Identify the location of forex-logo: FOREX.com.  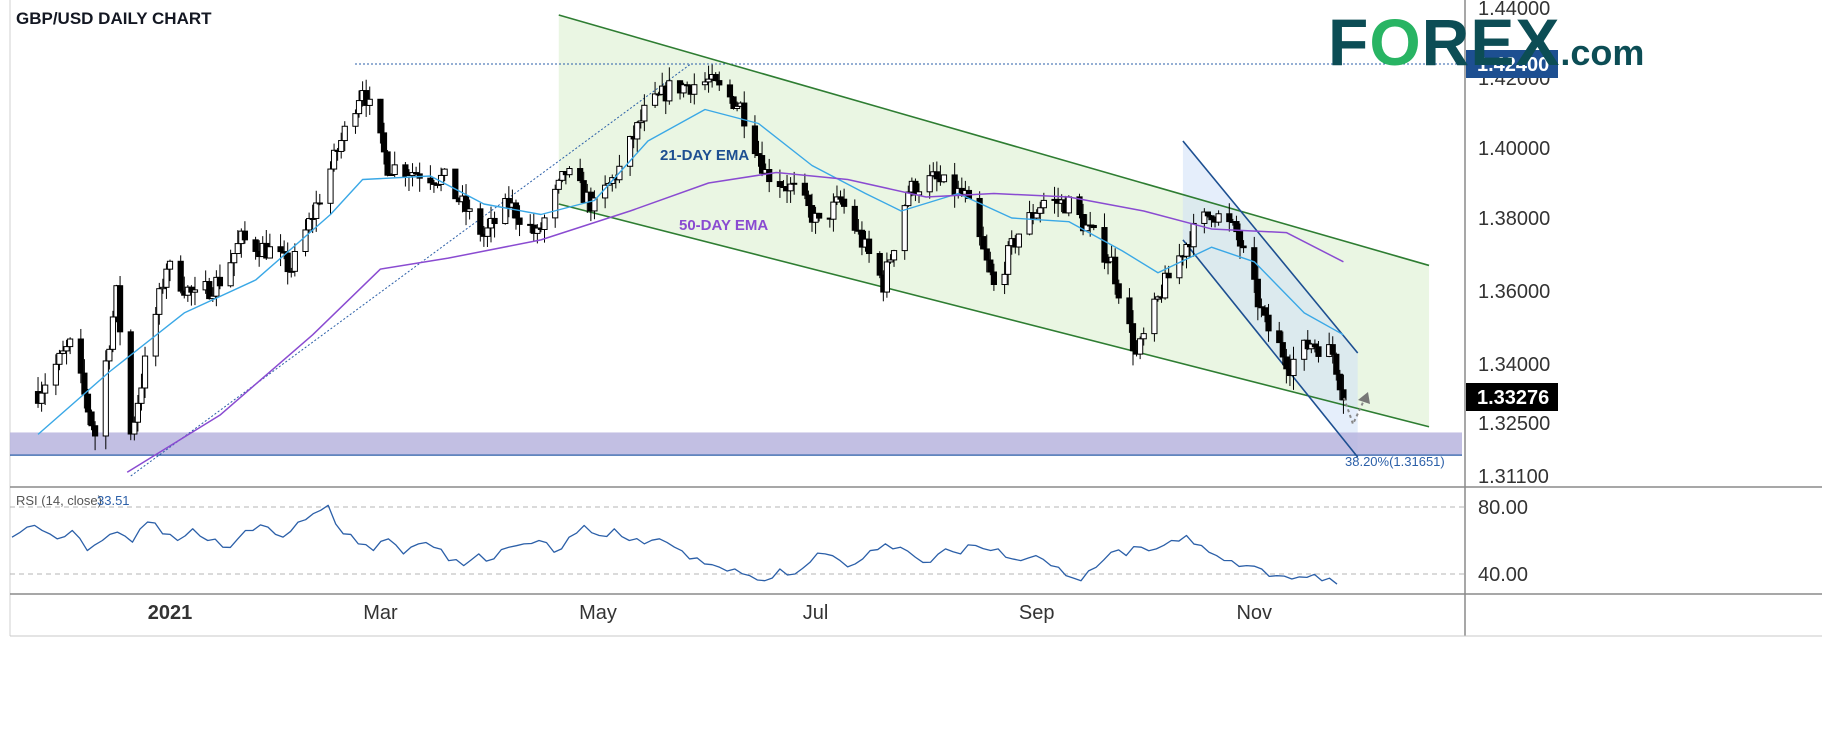
(1486, 42).